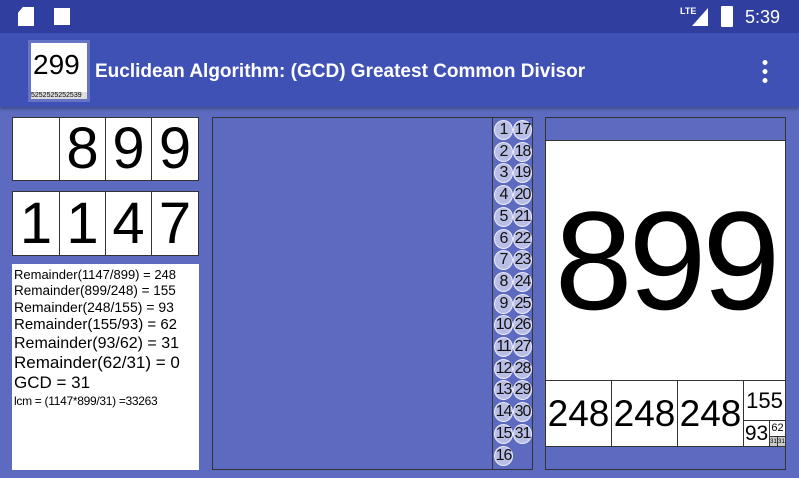 This screenshot has height=478, width=799. I want to click on counter-circle: 9, so click(503, 303).